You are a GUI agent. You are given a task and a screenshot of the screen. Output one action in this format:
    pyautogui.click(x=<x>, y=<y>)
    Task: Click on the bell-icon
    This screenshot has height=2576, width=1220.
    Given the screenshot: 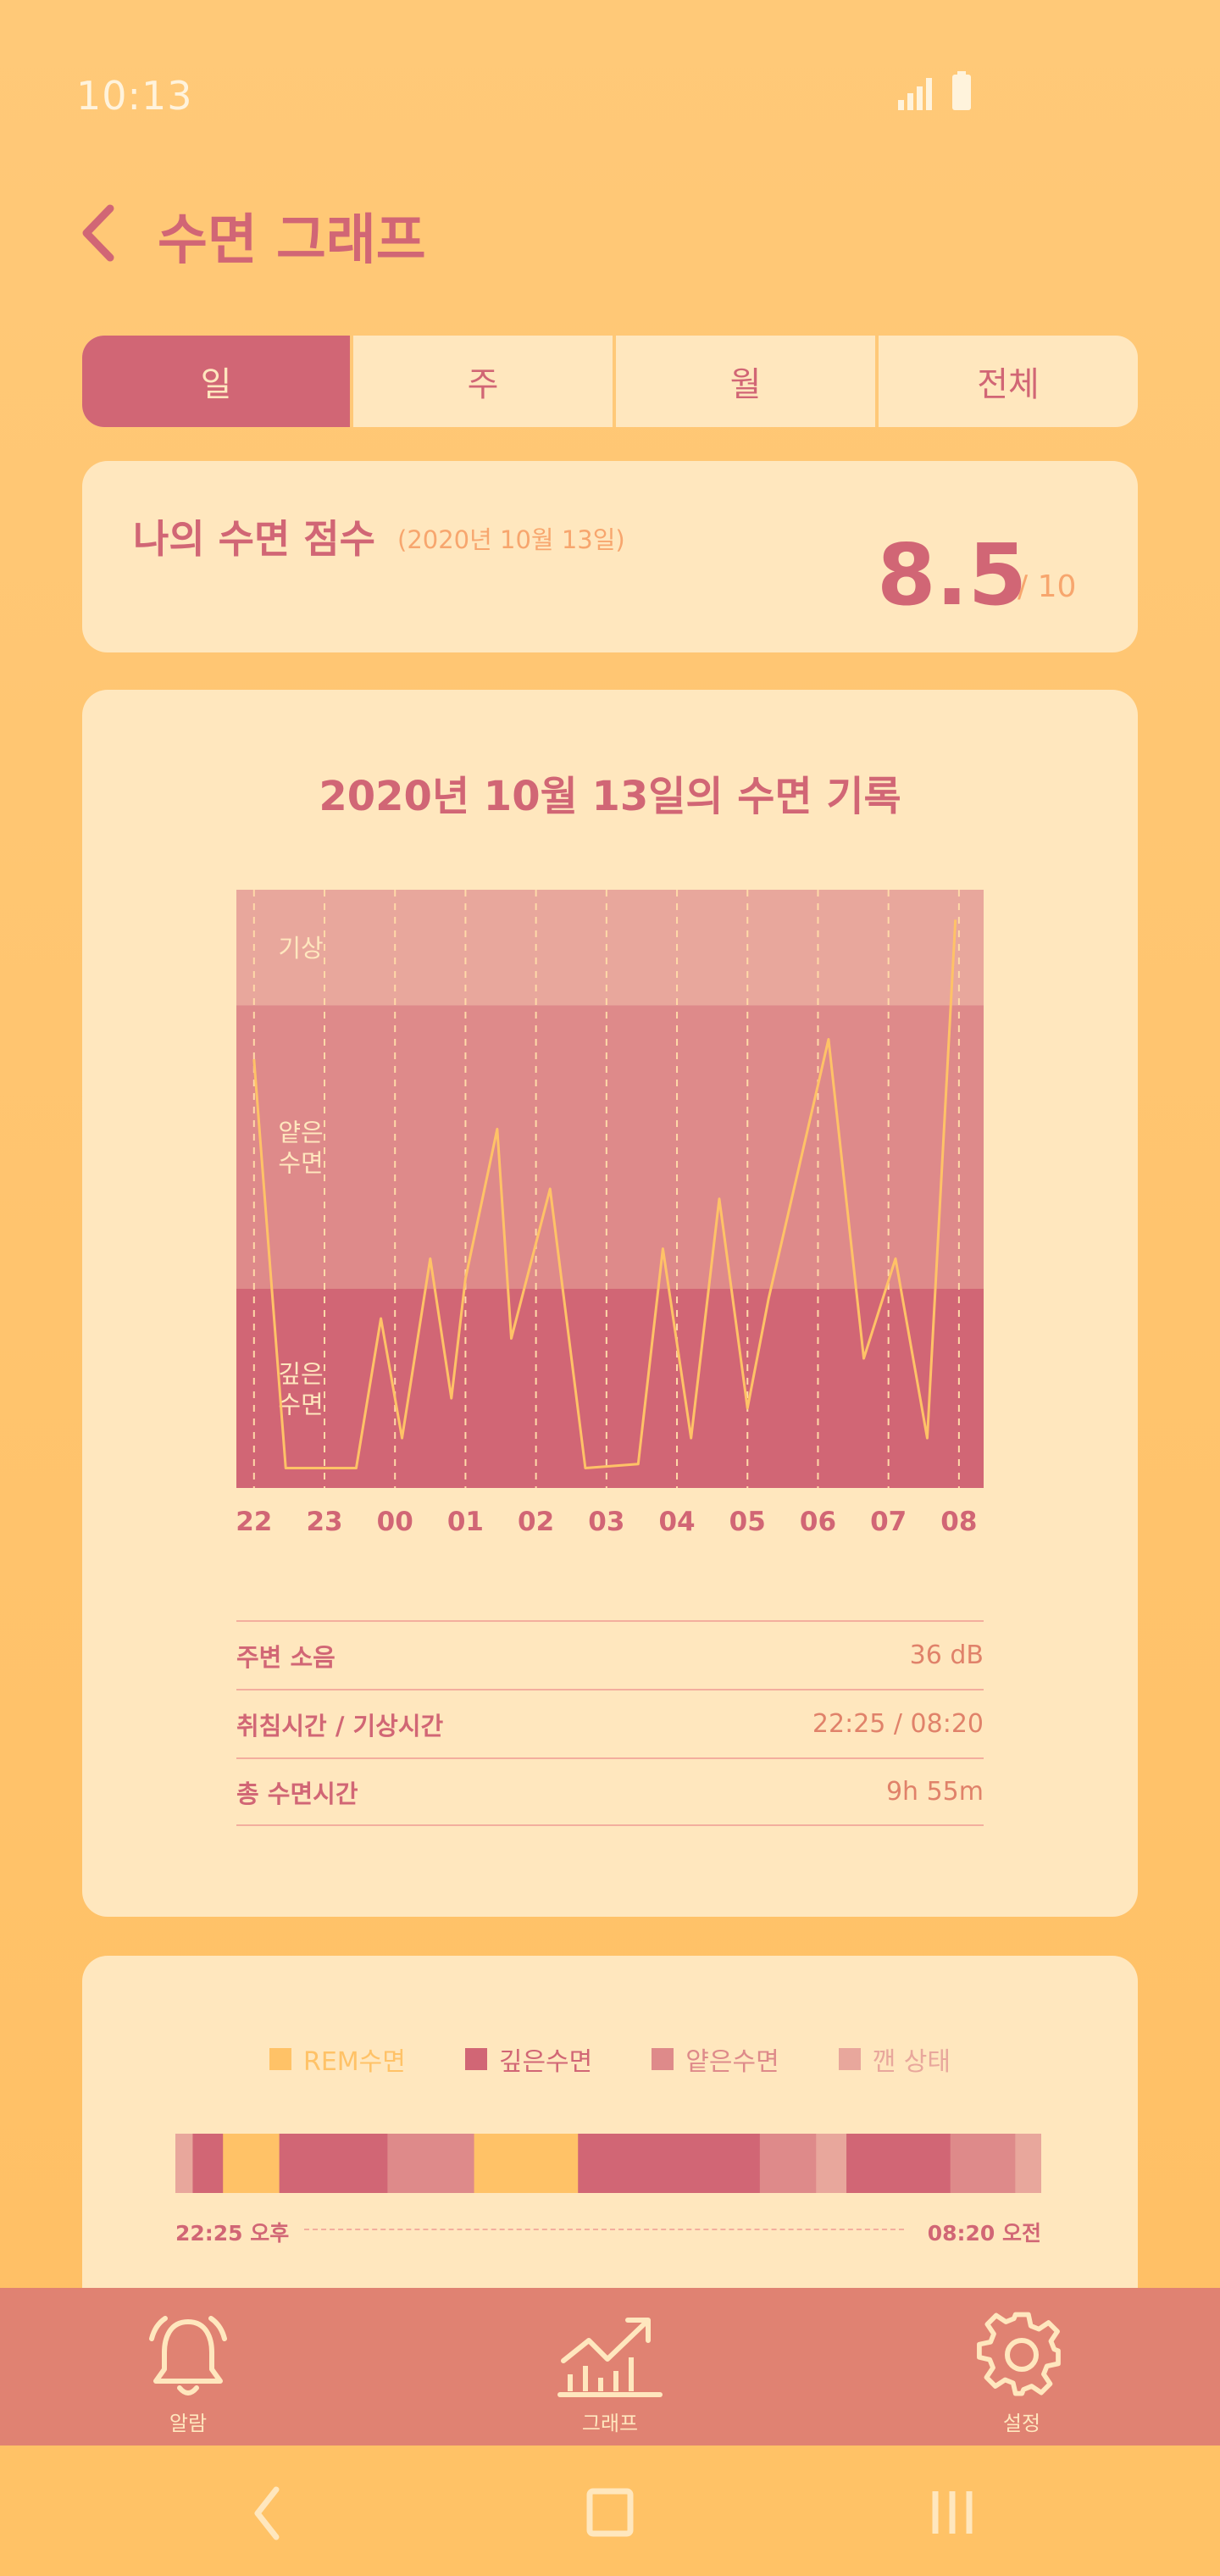 What is the action you would take?
    pyautogui.click(x=188, y=2356)
    